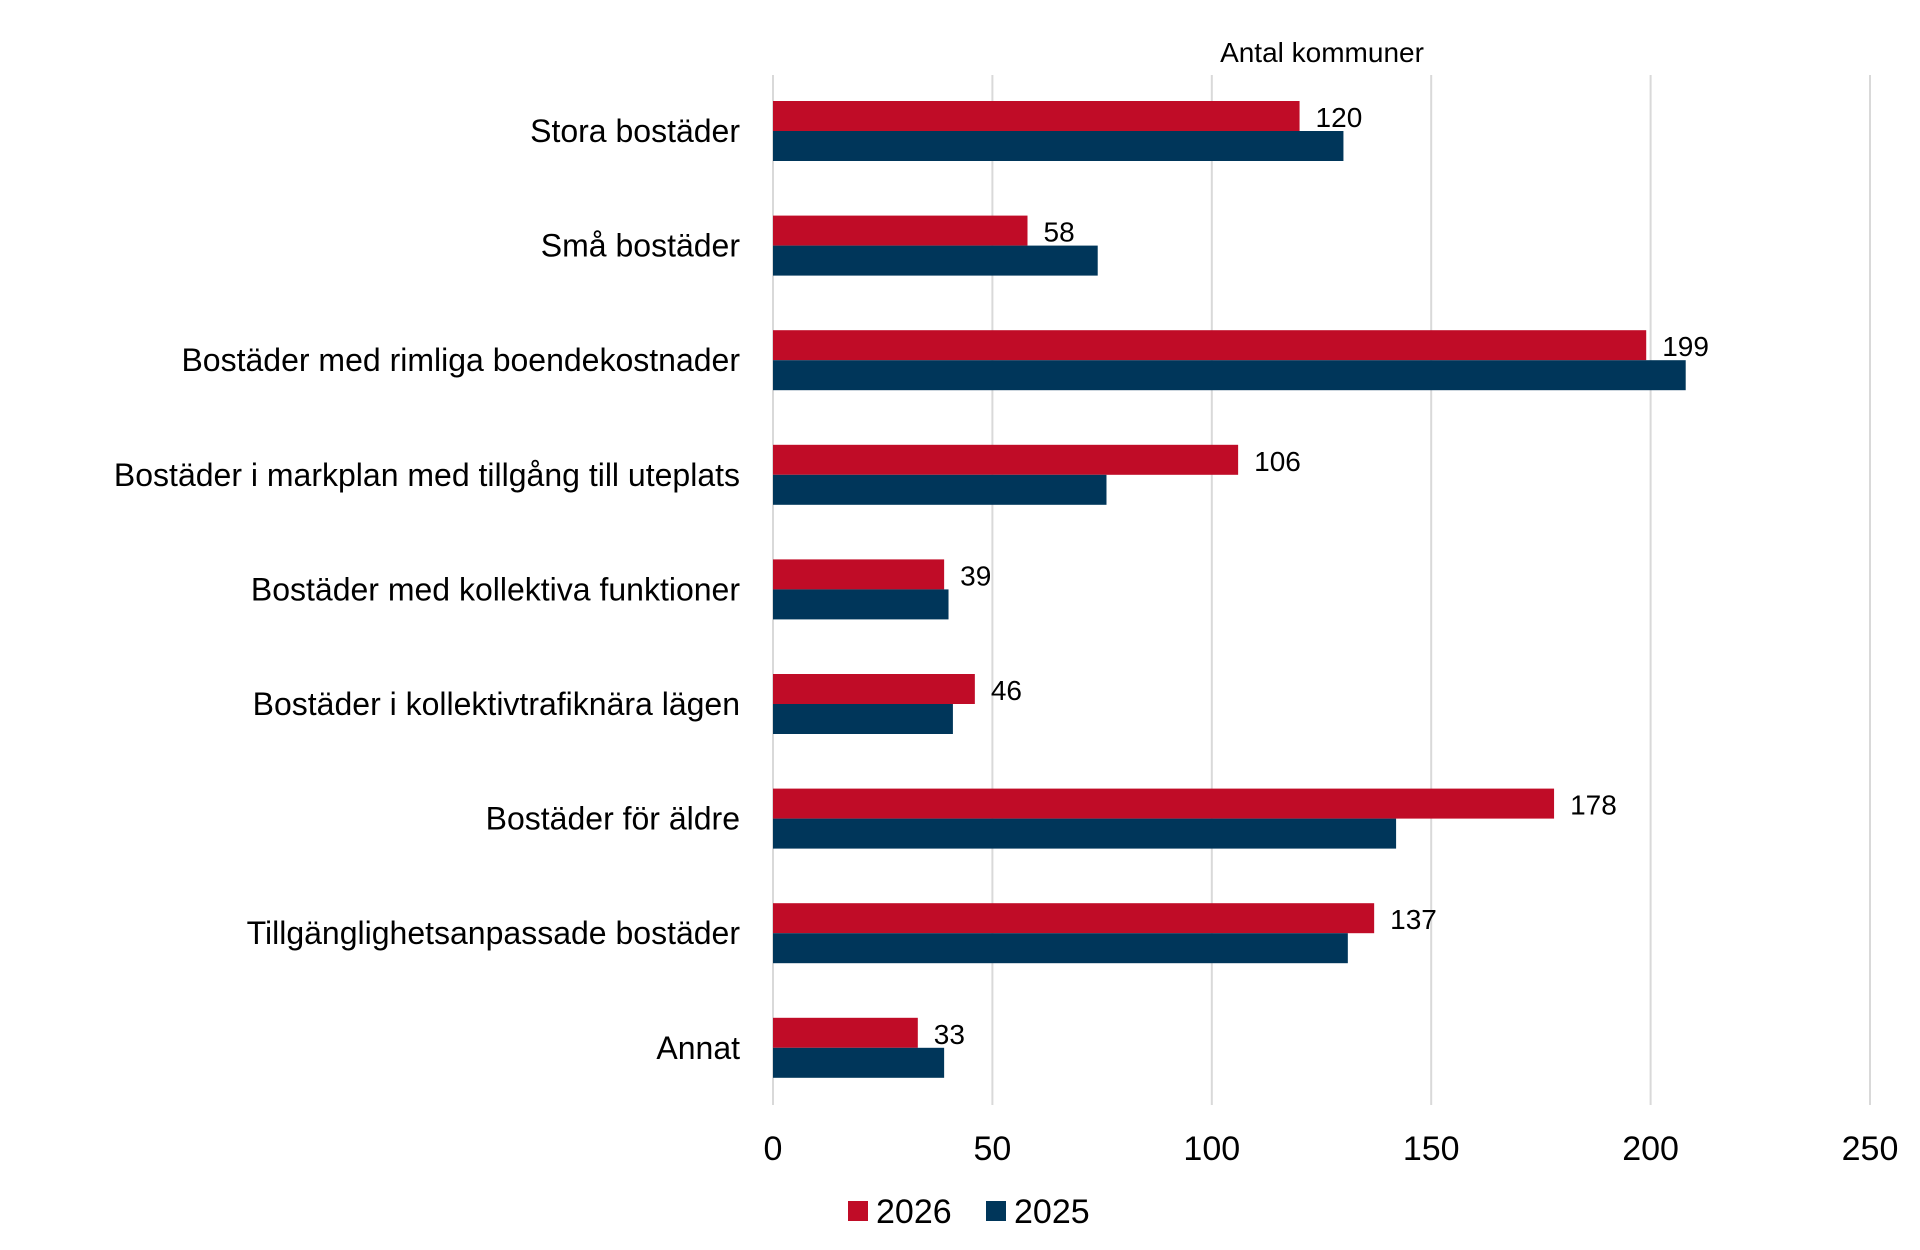 The width and height of the screenshot is (1920, 1250). Describe the element at coordinates (1413, 919) in the screenshot. I see `data-label: 137` at that location.